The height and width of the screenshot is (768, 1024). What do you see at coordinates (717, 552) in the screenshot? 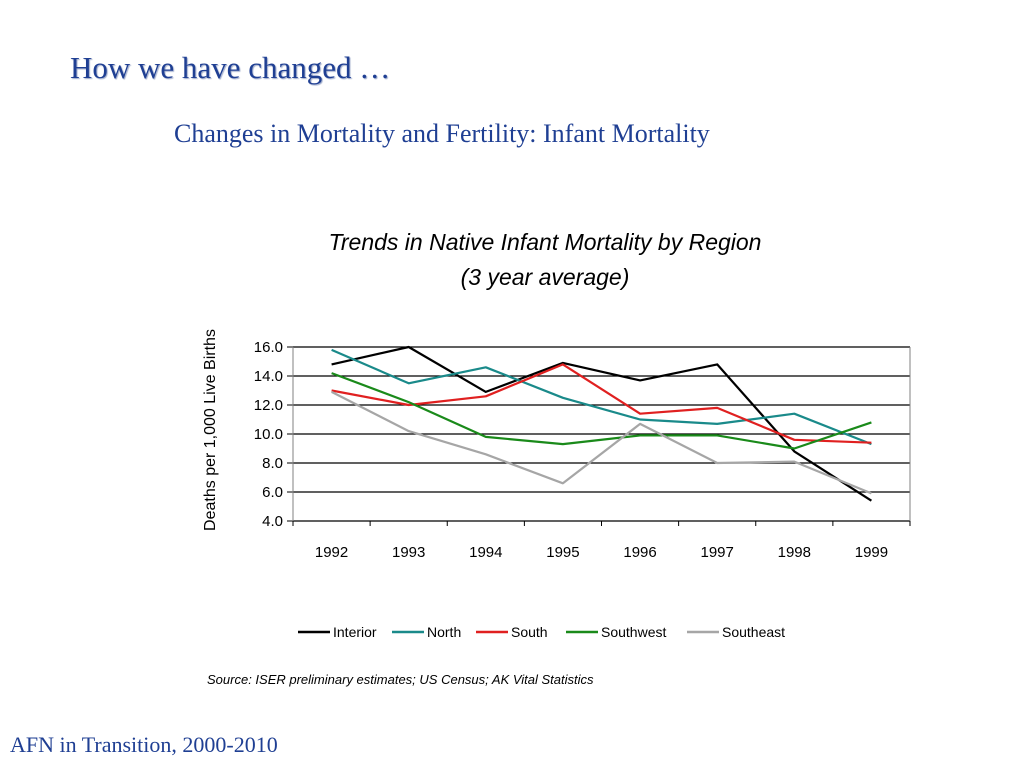
I see `x-tick-label: 1997` at bounding box center [717, 552].